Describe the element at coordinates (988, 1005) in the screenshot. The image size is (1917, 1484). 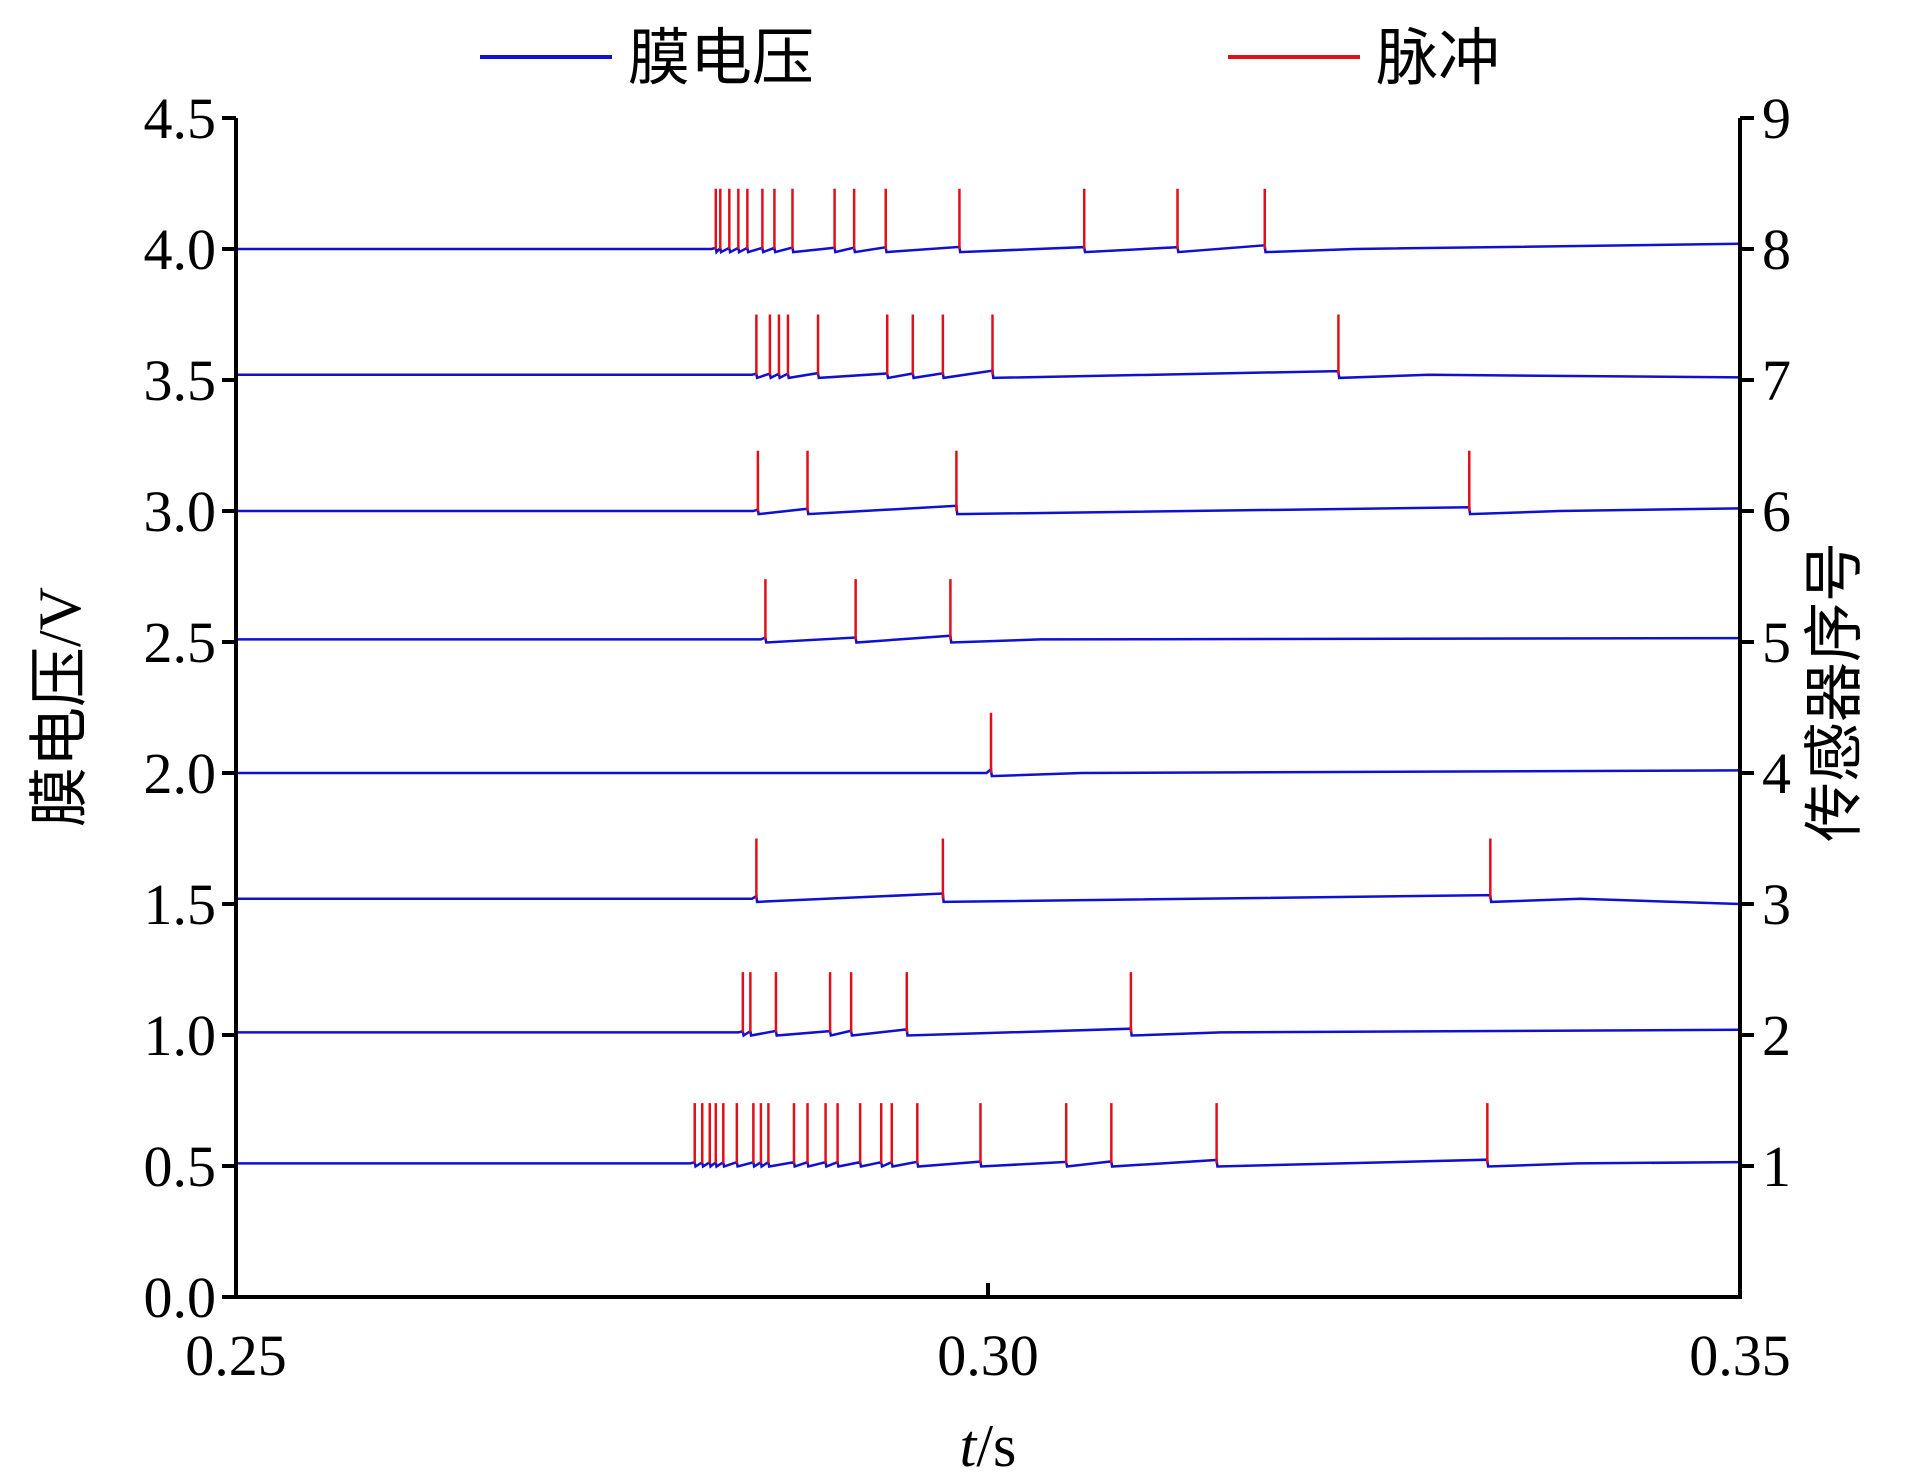
I see `sensor-2-trace` at that location.